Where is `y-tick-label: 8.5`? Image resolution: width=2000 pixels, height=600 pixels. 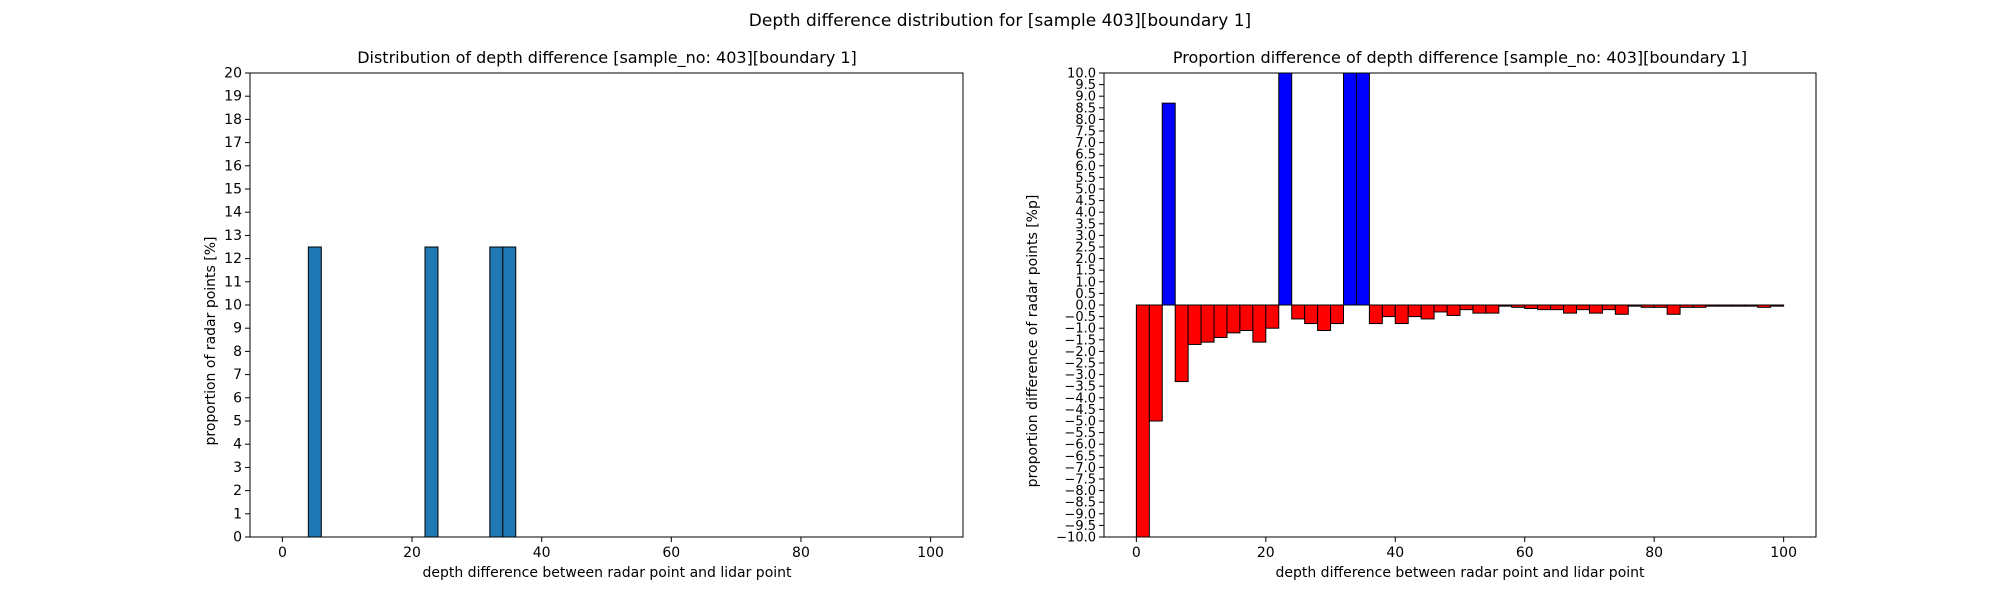
y-tick-label: 8.5 is located at coordinates (1085, 108).